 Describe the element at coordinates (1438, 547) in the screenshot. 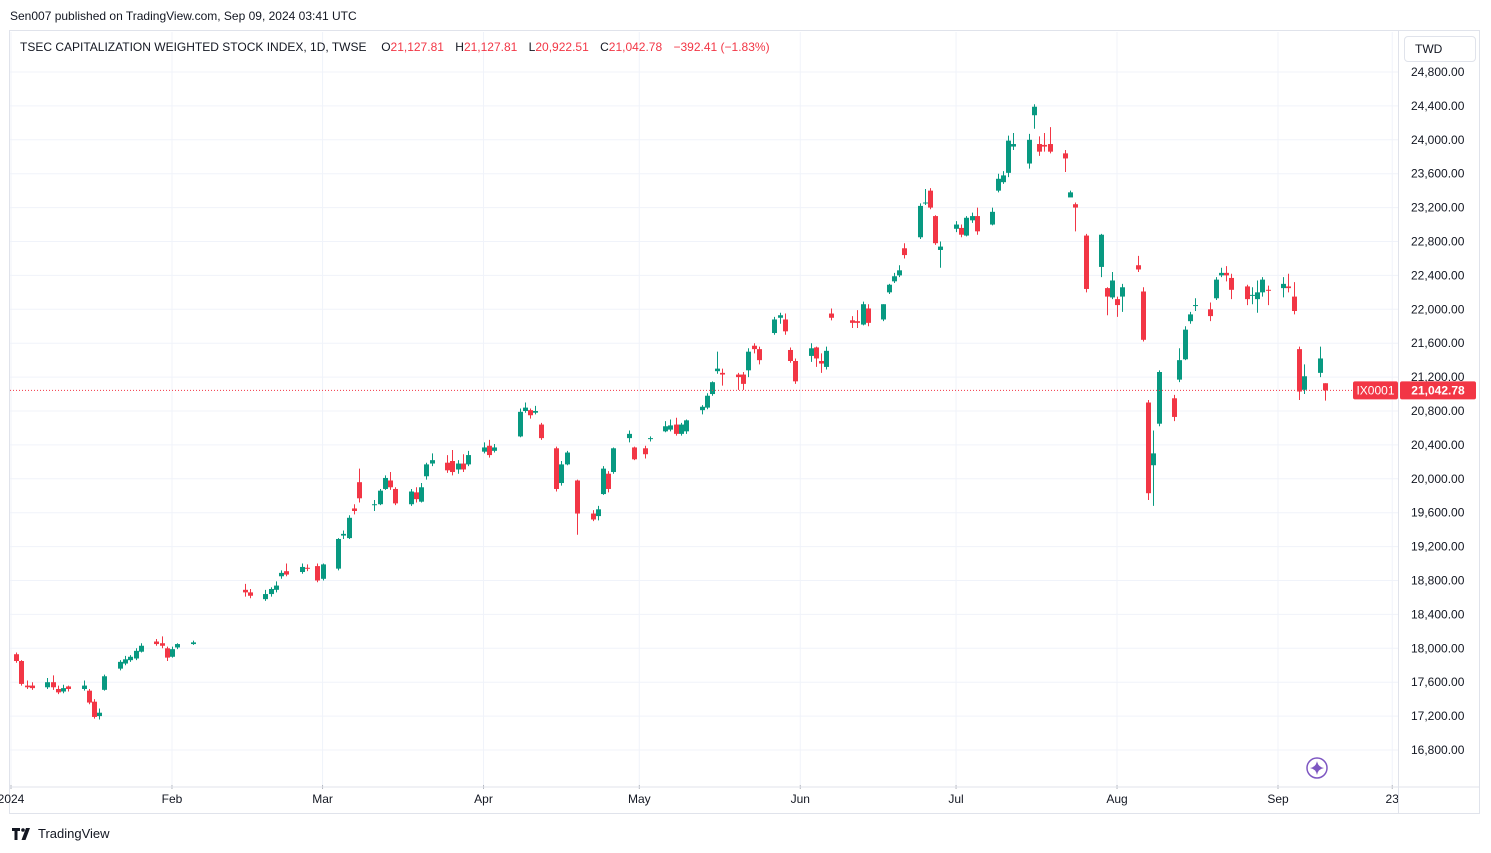

I see `y-tick-label: 19,200.00` at that location.